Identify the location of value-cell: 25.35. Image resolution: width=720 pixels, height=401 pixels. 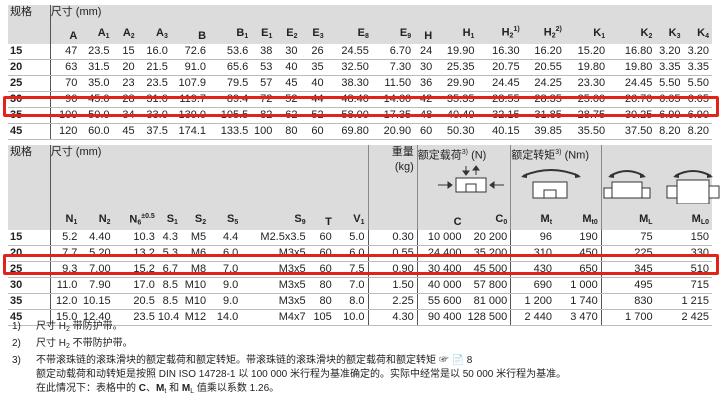
(456, 67).